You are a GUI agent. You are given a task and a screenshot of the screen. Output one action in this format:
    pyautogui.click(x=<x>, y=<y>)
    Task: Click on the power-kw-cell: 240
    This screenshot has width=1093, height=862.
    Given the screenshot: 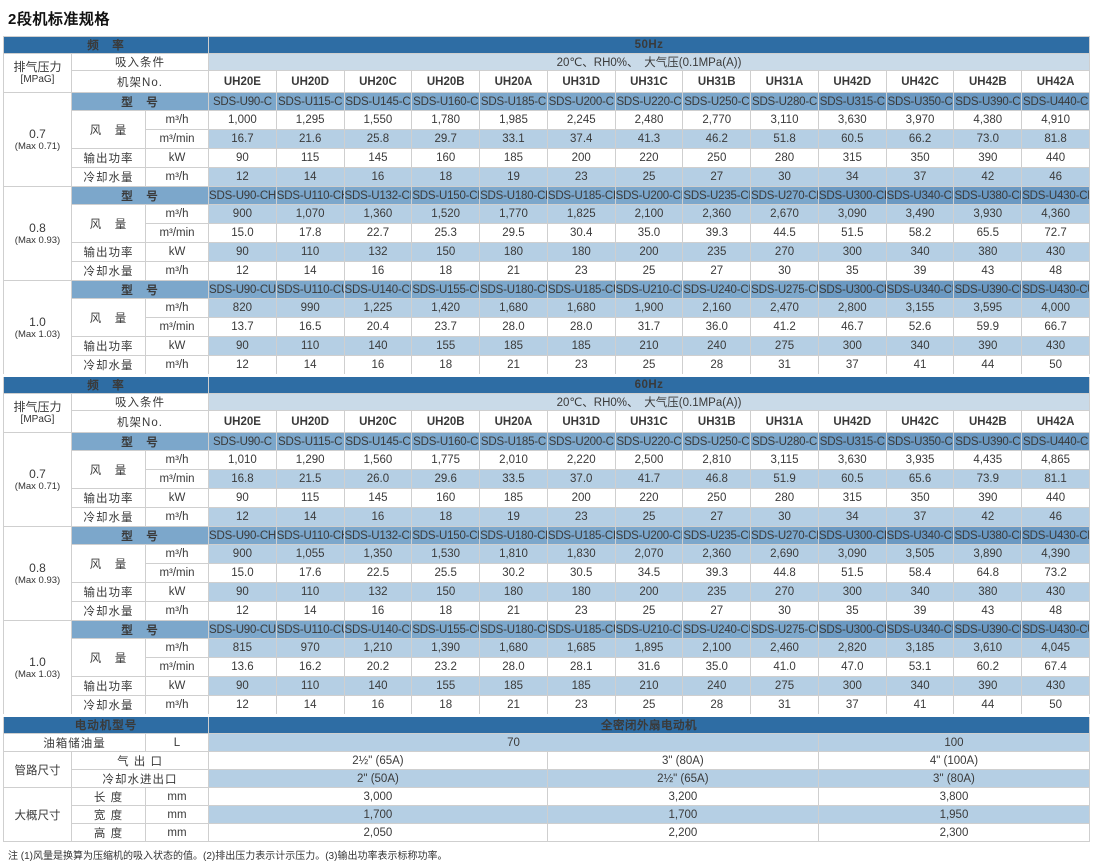 What is the action you would take?
    pyautogui.click(x=717, y=686)
    